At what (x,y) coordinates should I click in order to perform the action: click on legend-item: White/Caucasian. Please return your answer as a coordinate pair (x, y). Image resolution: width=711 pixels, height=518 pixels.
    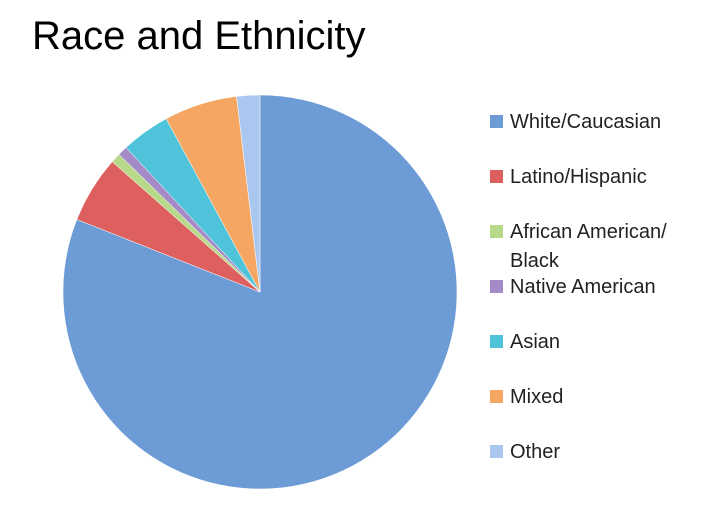
    Looking at the image, I should click on (592, 122).